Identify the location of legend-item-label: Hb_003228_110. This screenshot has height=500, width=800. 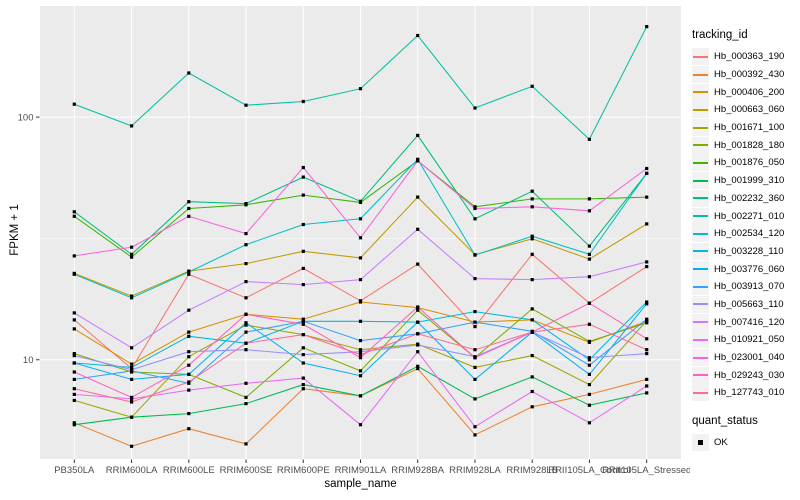
(749, 251).